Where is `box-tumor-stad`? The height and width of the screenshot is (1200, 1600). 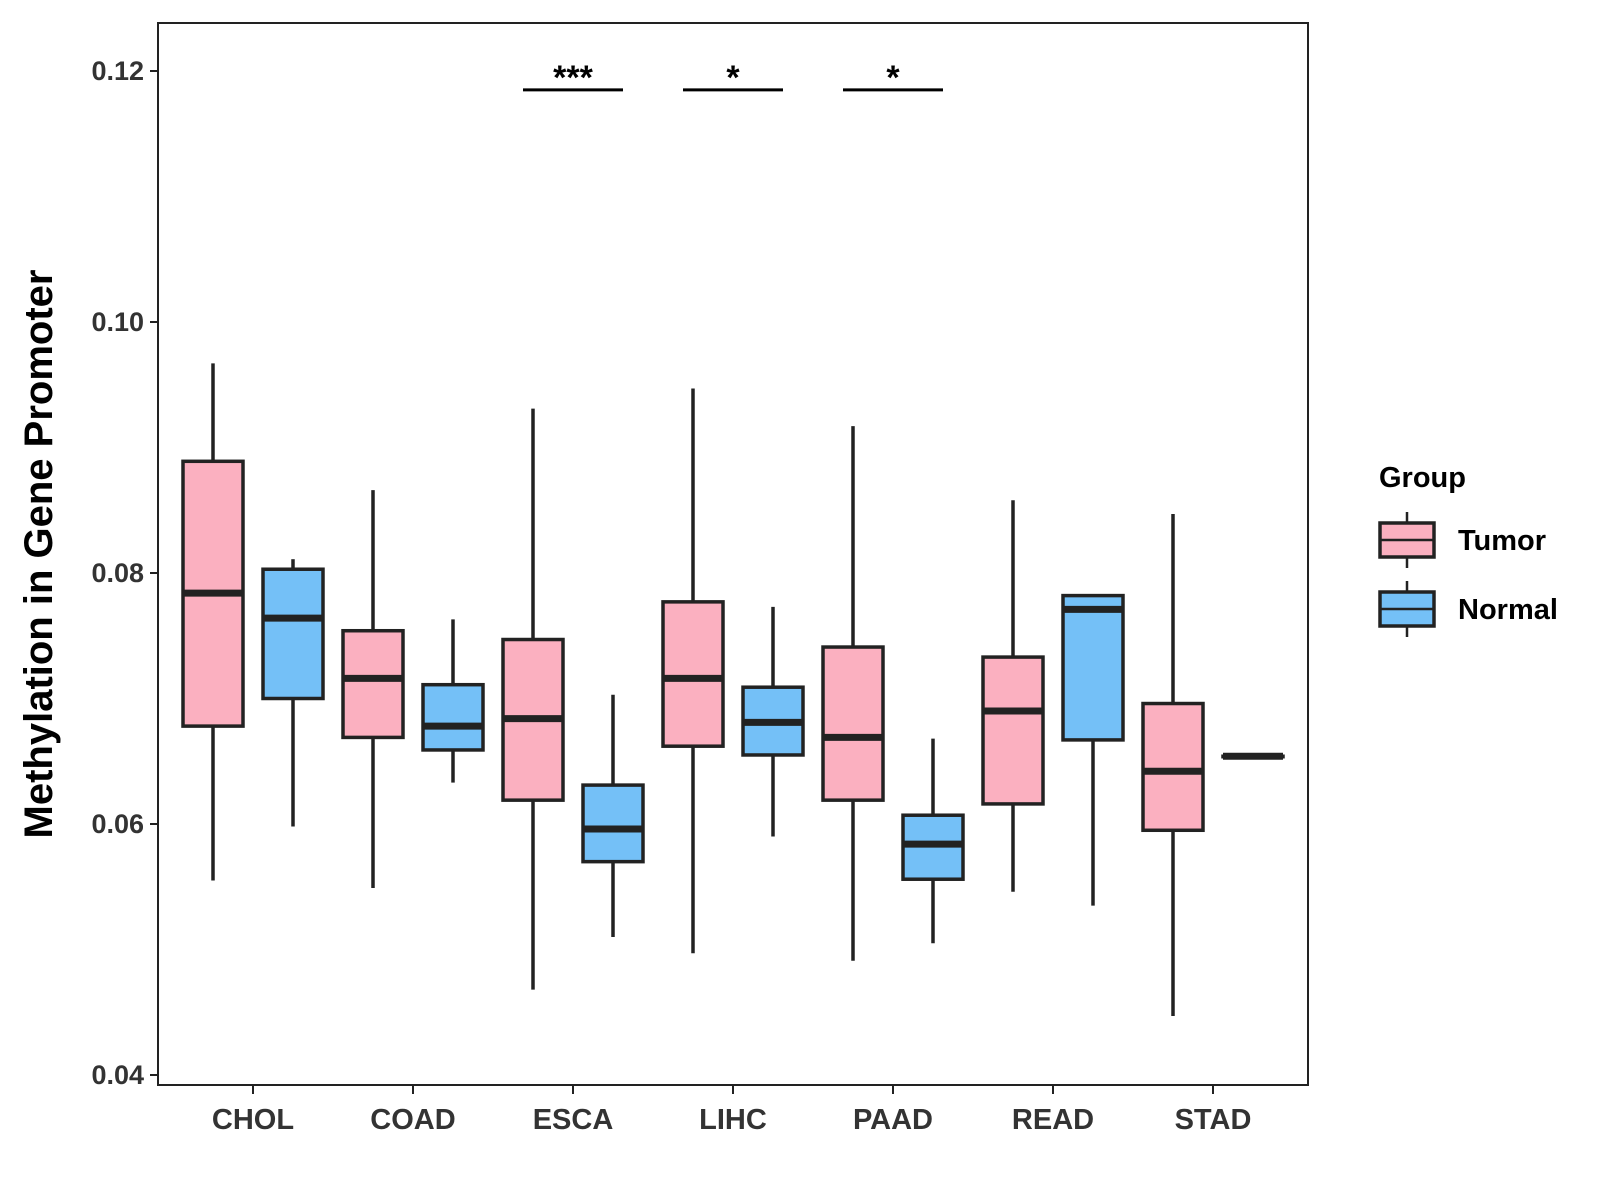
box-tumor-stad is located at coordinates (1173, 765).